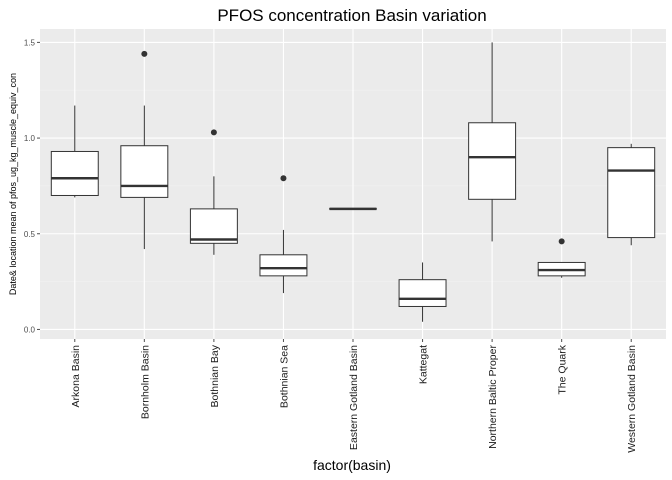 The image size is (672, 480). What do you see at coordinates (351, 15) in the screenshot?
I see `chart-title: PFOS concentration Basin variation` at bounding box center [351, 15].